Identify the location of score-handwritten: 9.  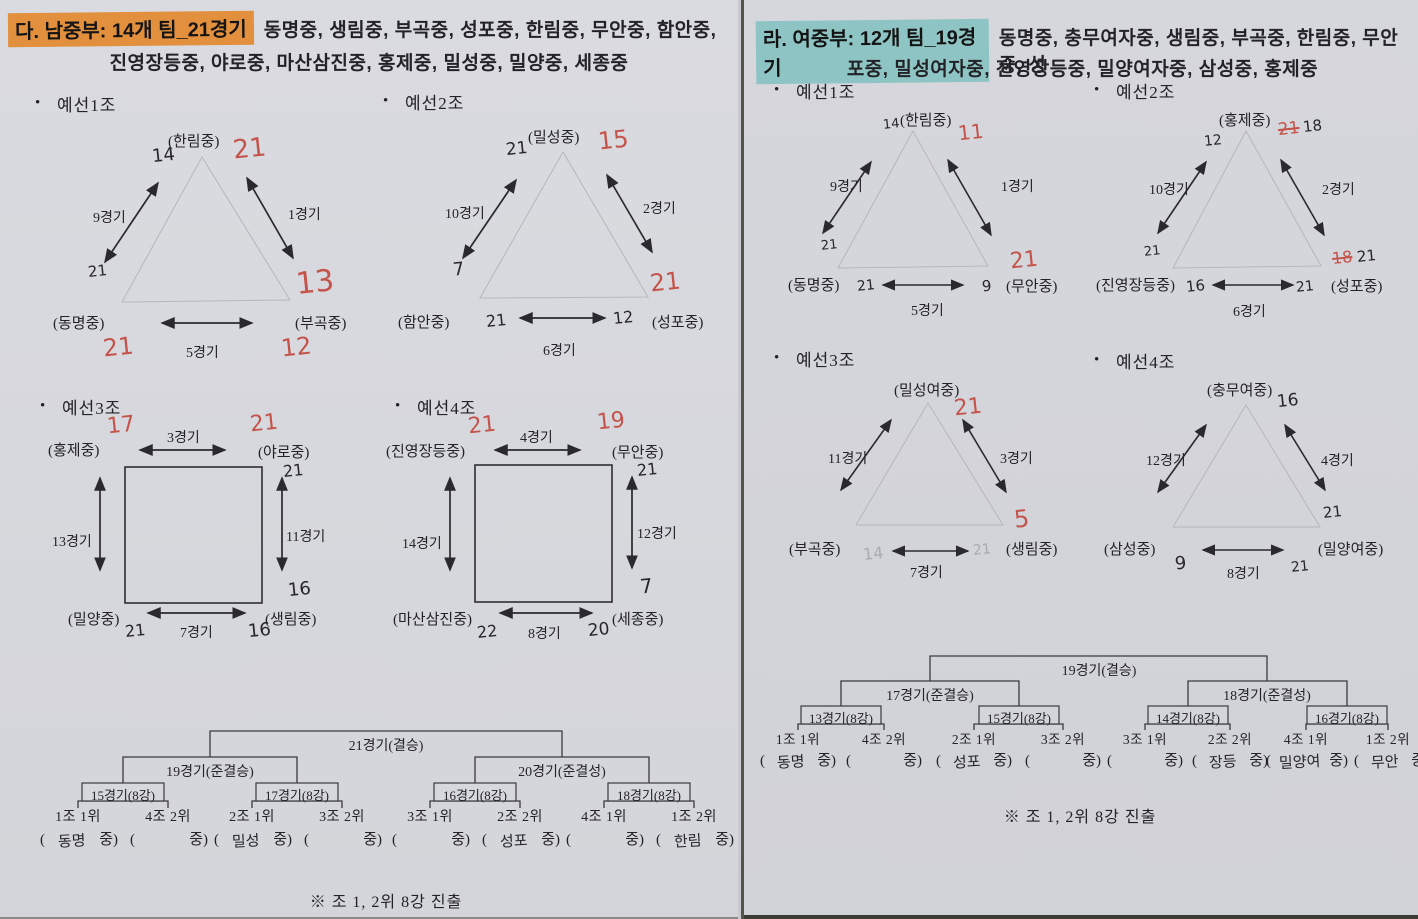
(1180, 563).